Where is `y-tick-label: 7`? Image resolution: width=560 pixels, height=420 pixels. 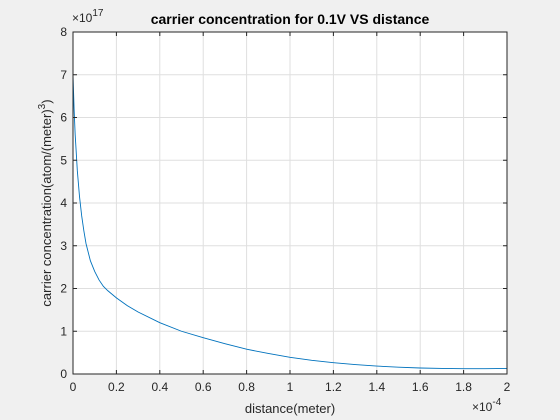 y-tick-label: 7 is located at coordinates (63, 75).